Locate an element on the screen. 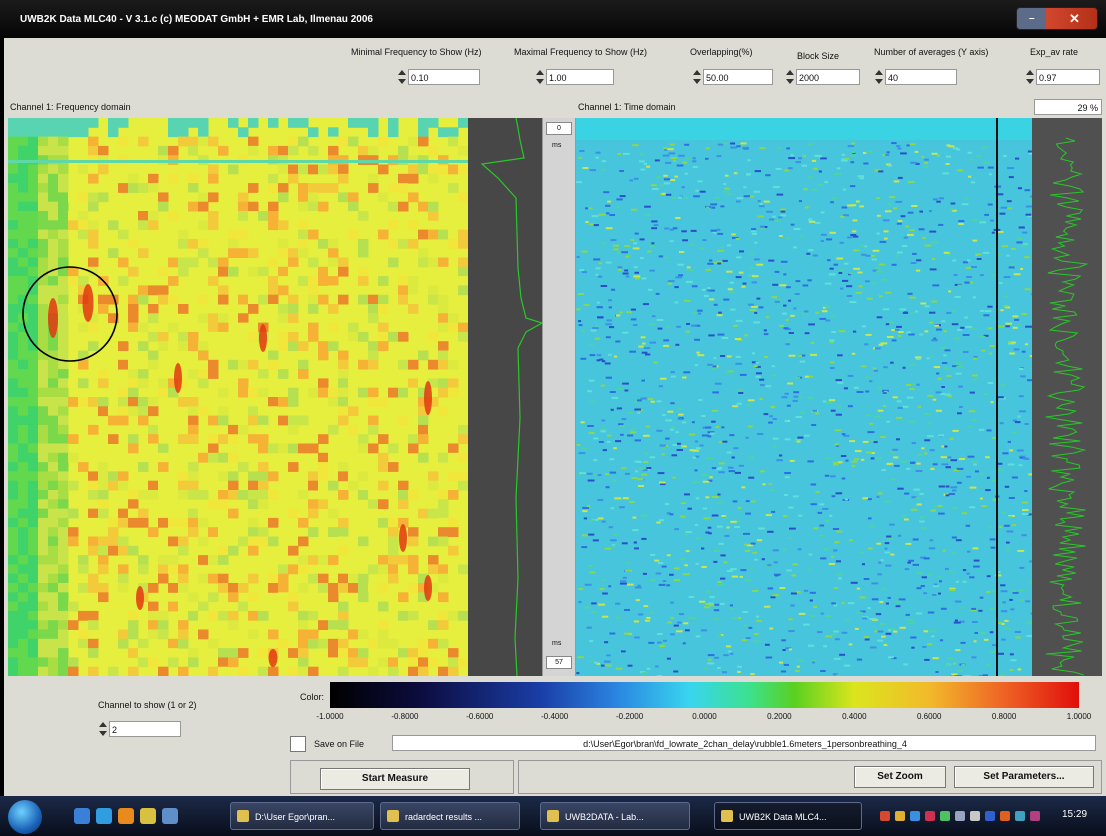 Image resolution: width=1106 pixels, height=836 pixels. set-zoom-button: Set Zoom is located at coordinates (900, 777).